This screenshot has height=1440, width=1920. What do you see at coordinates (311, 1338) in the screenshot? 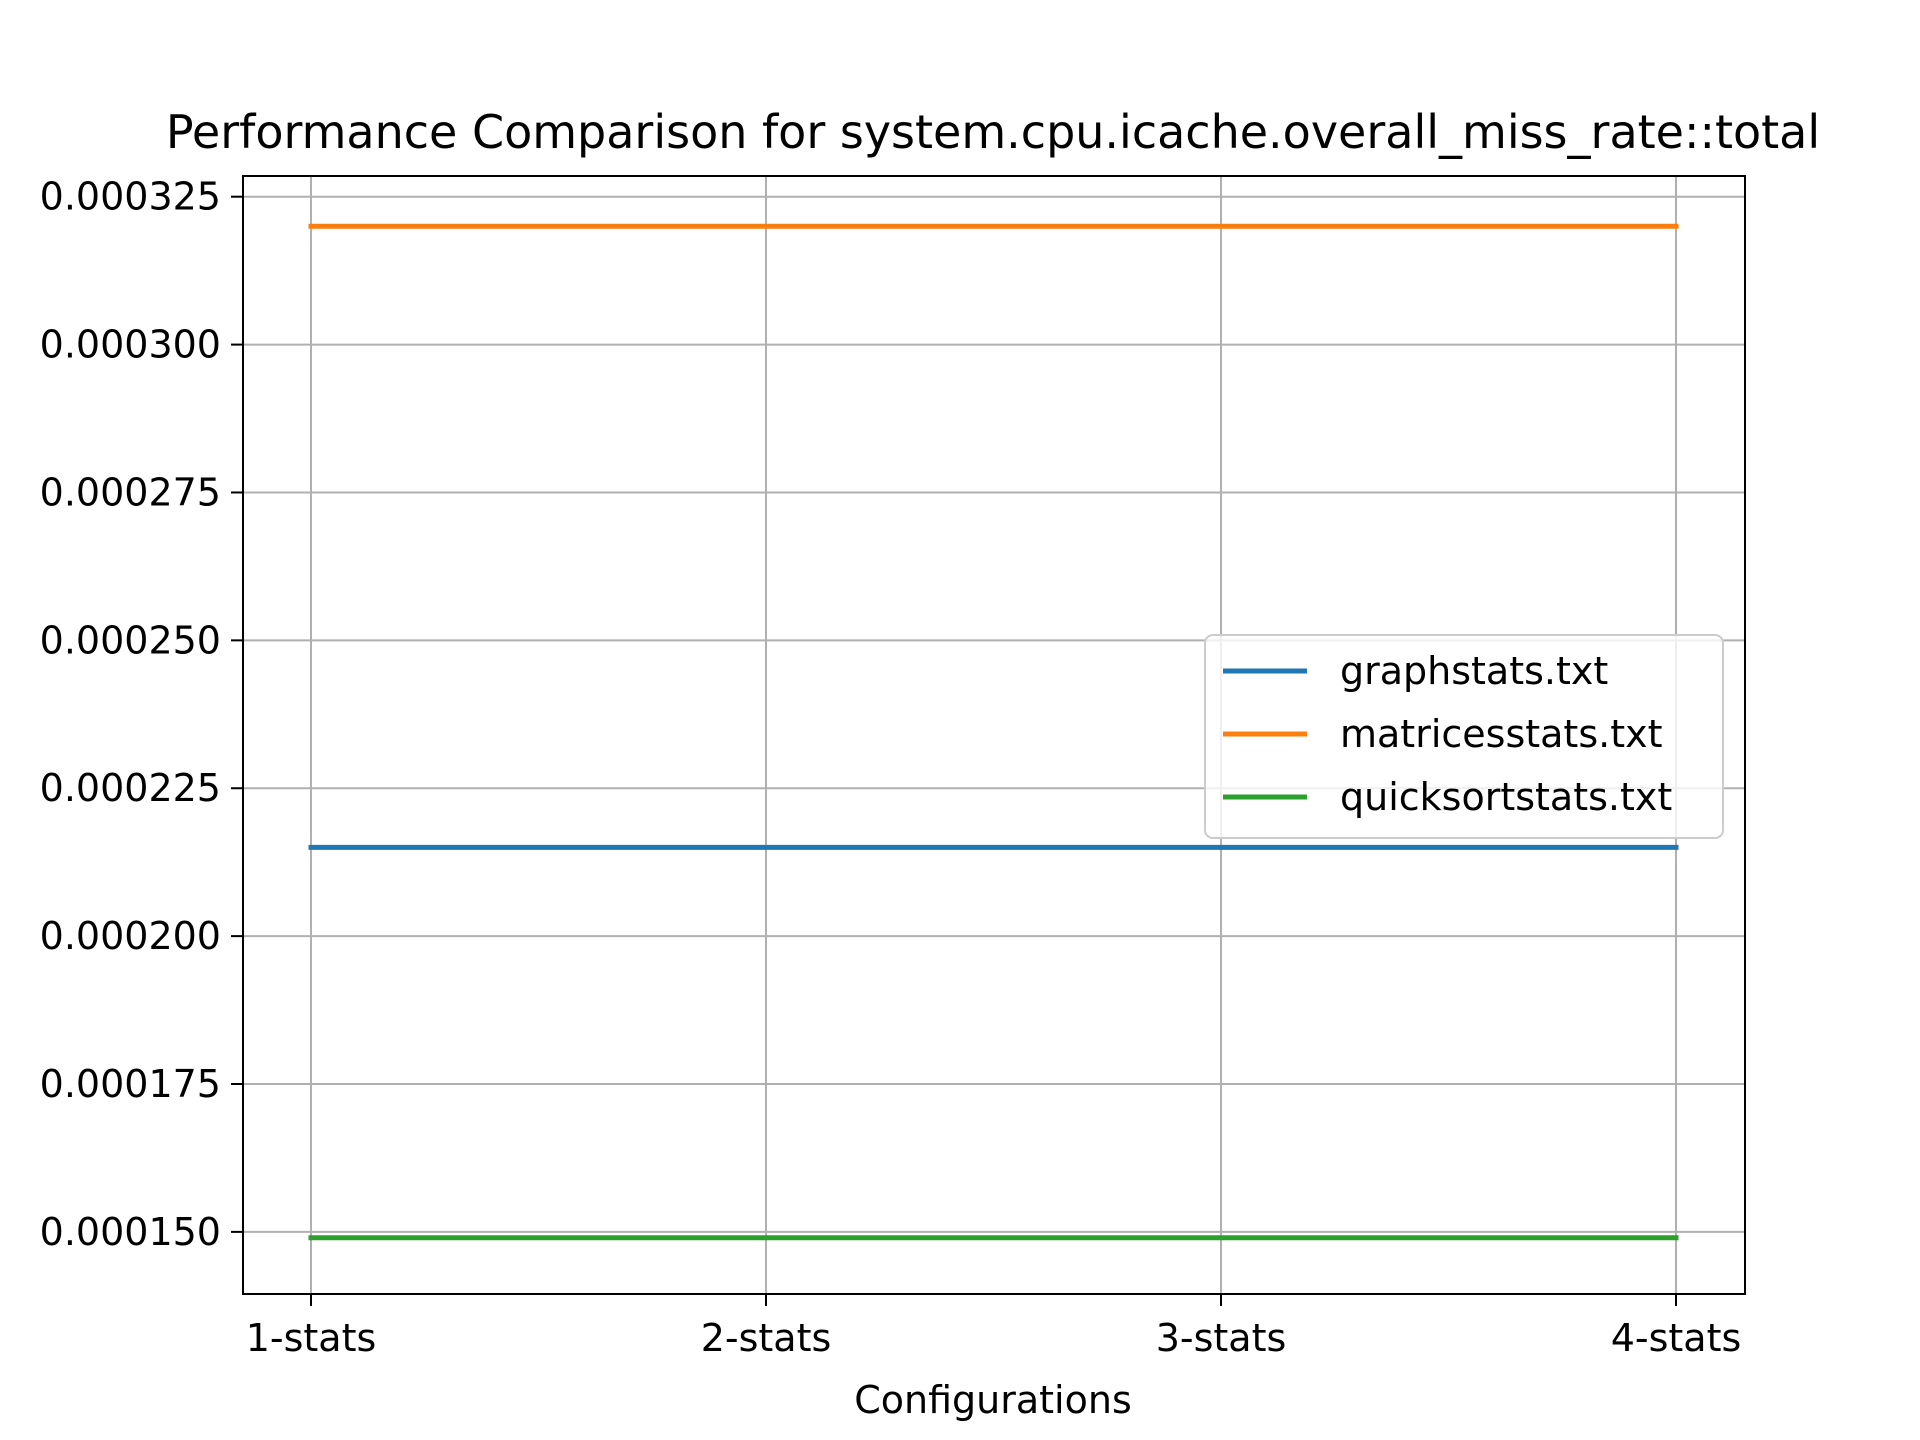
I see `x-tick-label: 1-stats` at bounding box center [311, 1338].